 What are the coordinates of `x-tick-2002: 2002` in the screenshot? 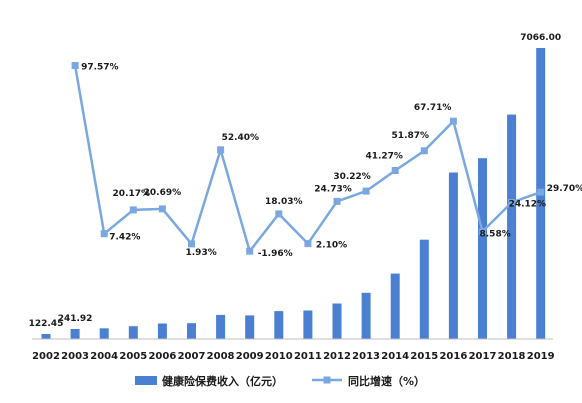 It's located at (46, 356).